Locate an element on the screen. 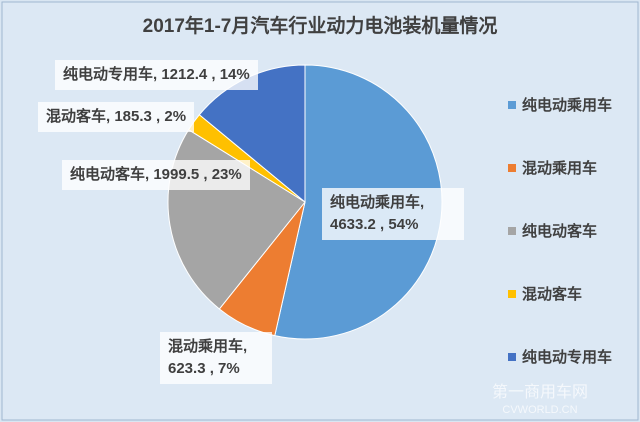  data-label: 纯电动专用车, 1212.4 , 14% is located at coordinates (156, 75).